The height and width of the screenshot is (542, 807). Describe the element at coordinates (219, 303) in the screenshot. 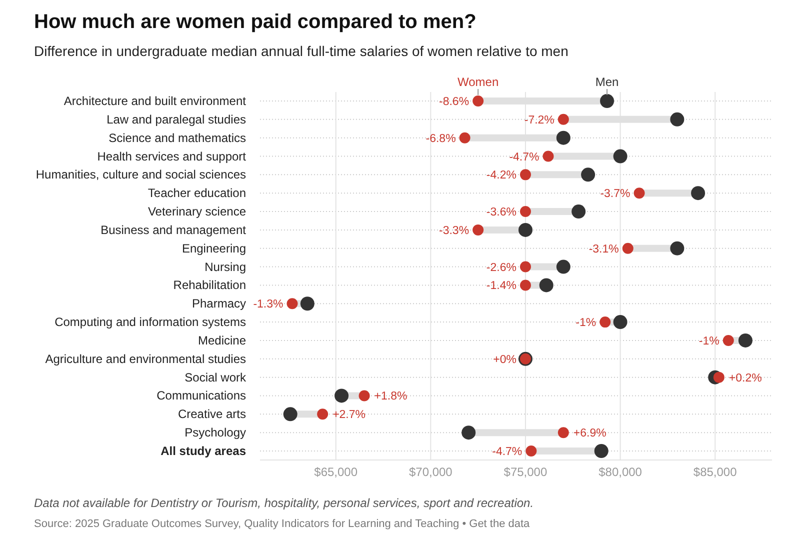

I see `y-tick-label: Pharmacy` at that location.